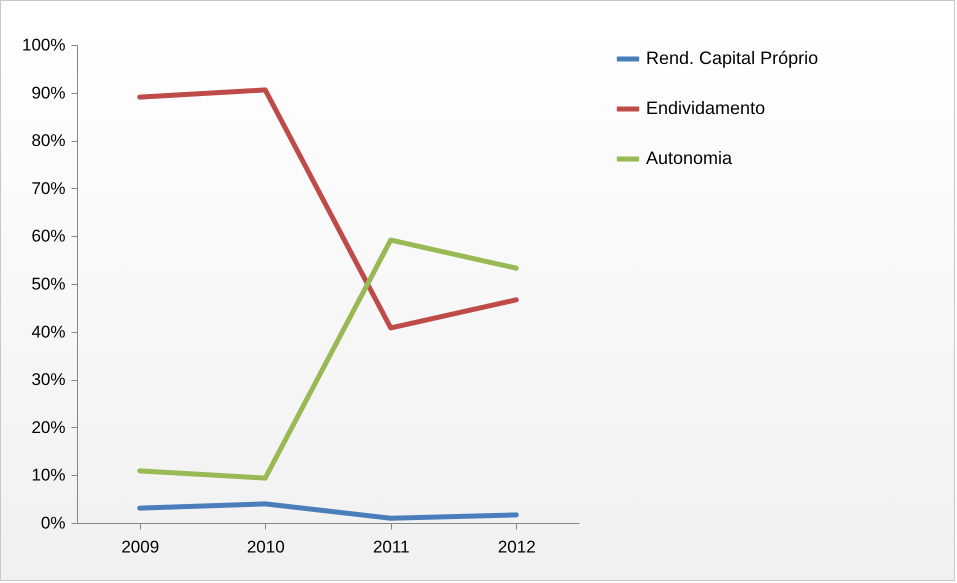 This screenshot has height=583, width=957. What do you see at coordinates (48, 475) in the screenshot?
I see `y-tick-label: 10%` at bounding box center [48, 475].